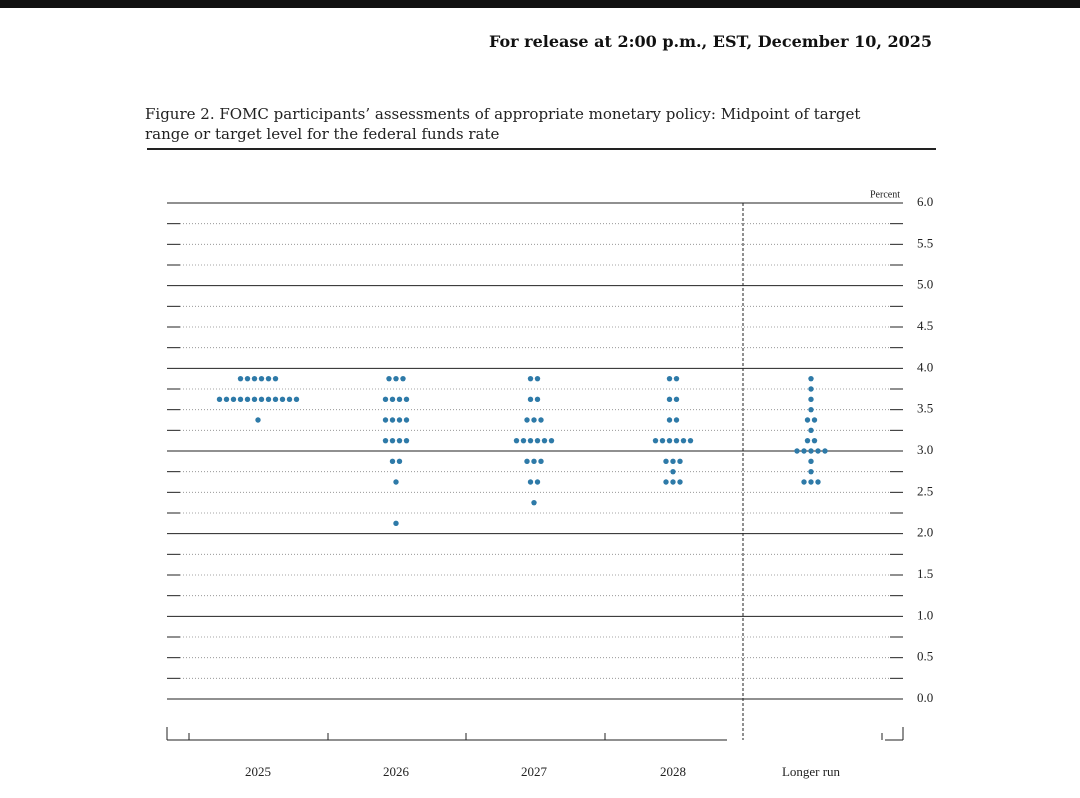 Image resolution: width=1080 pixels, height=798 pixels. What do you see at coordinates (925, 573) in the screenshot?
I see `y-tick-label: 1.5` at bounding box center [925, 573].